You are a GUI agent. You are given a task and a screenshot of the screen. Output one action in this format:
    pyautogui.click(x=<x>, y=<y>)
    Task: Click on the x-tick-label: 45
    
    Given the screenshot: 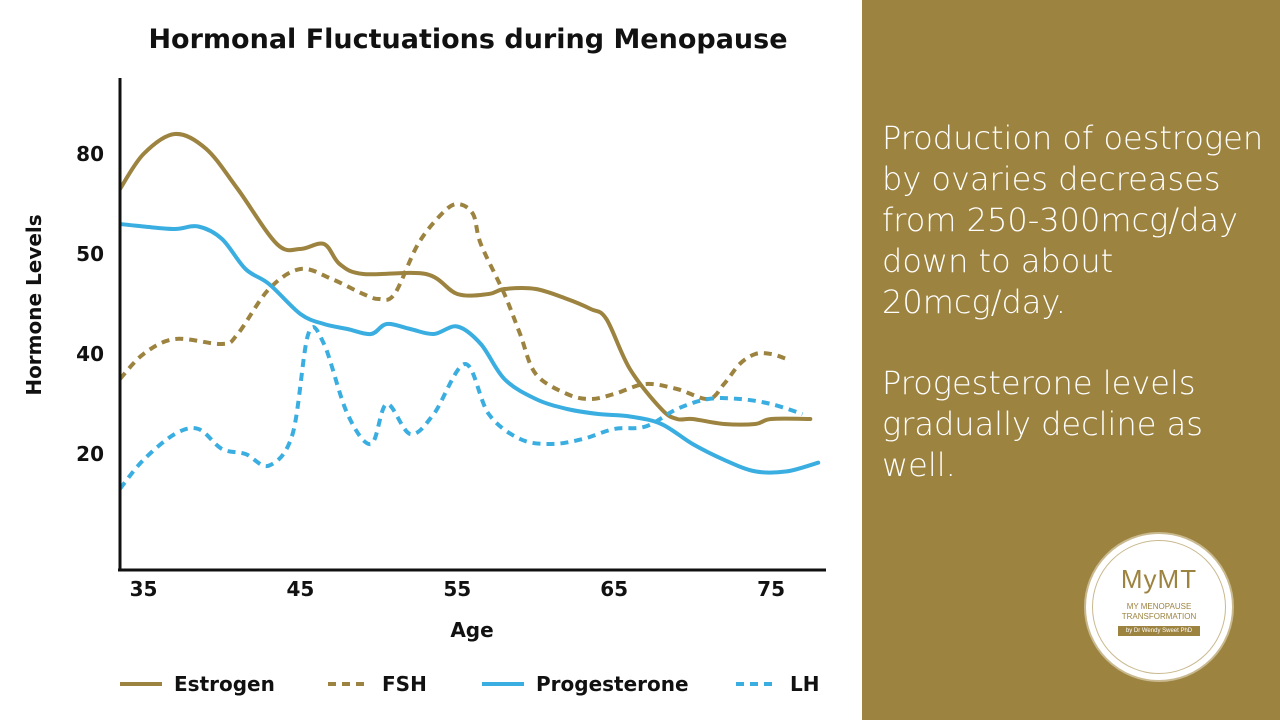 What is the action you would take?
    pyautogui.click(x=301, y=589)
    